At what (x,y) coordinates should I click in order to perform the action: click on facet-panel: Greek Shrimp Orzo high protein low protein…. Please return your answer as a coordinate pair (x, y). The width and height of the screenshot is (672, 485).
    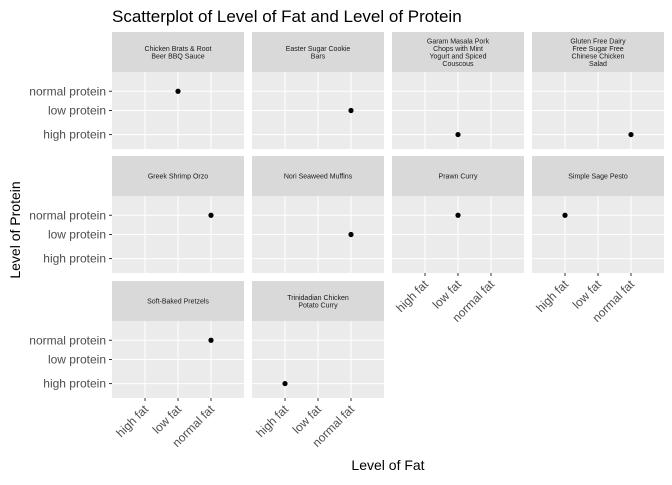
    Looking at the image, I should click on (136, 214).